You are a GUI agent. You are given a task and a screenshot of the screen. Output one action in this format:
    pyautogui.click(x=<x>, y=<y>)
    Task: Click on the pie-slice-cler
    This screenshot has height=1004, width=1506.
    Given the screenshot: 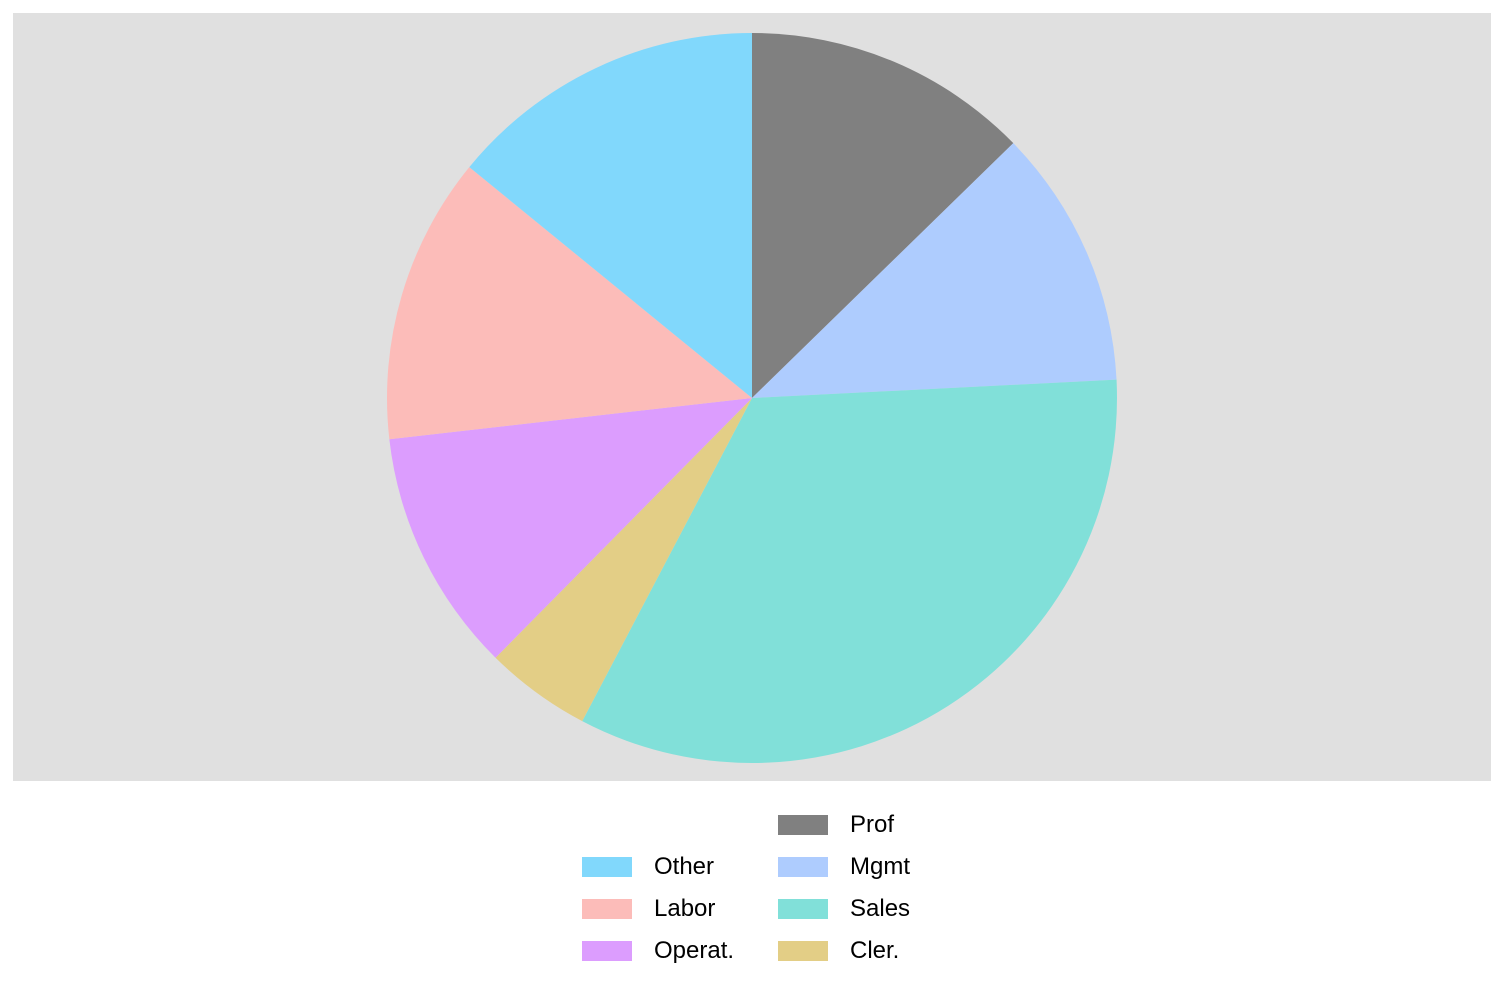 What is the action you would take?
    pyautogui.click(x=623, y=560)
    